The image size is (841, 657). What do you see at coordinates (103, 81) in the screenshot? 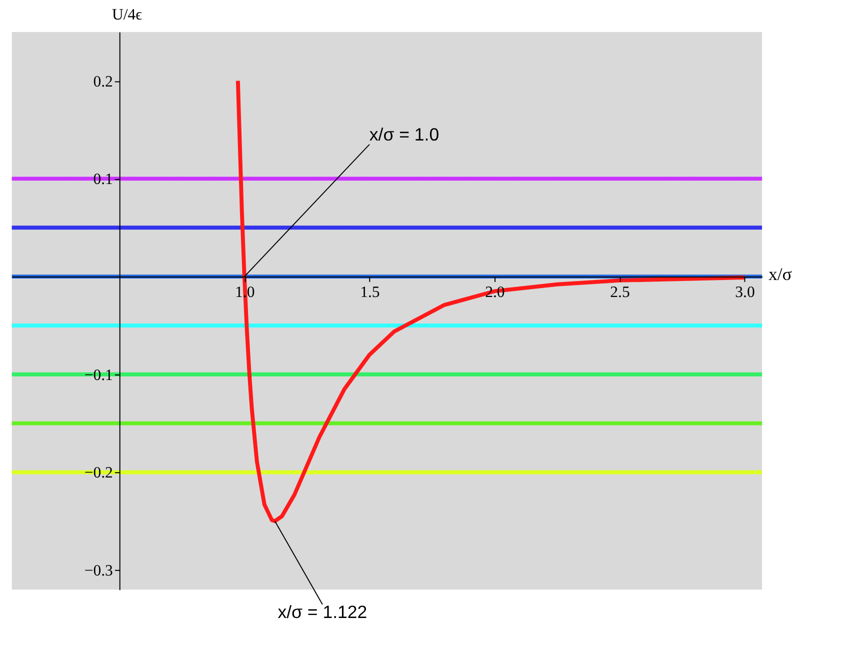
I see `y-tick-label: 0.2` at bounding box center [103, 81].